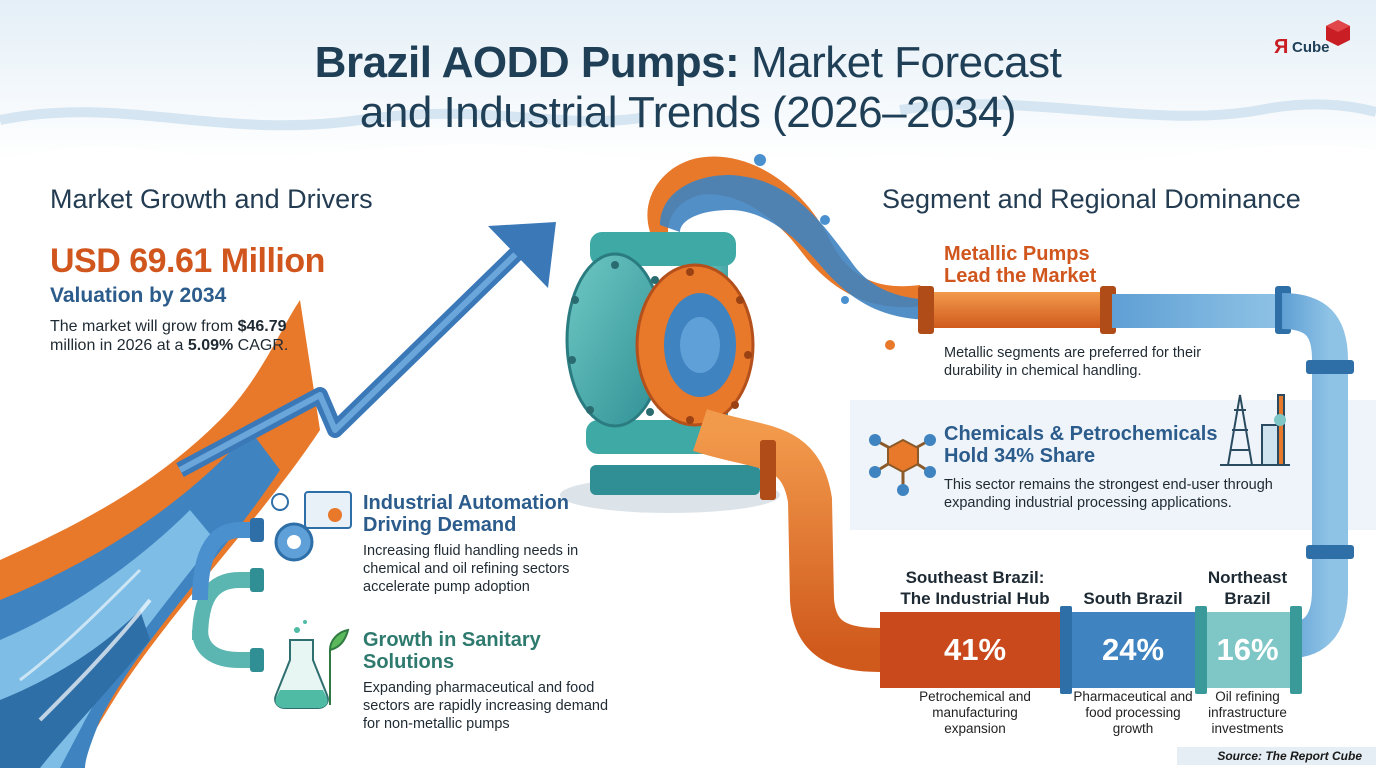 This screenshot has width=1376, height=768. I want to click on metallic-heading-l1: Metallic Pumps, so click(1017, 254).